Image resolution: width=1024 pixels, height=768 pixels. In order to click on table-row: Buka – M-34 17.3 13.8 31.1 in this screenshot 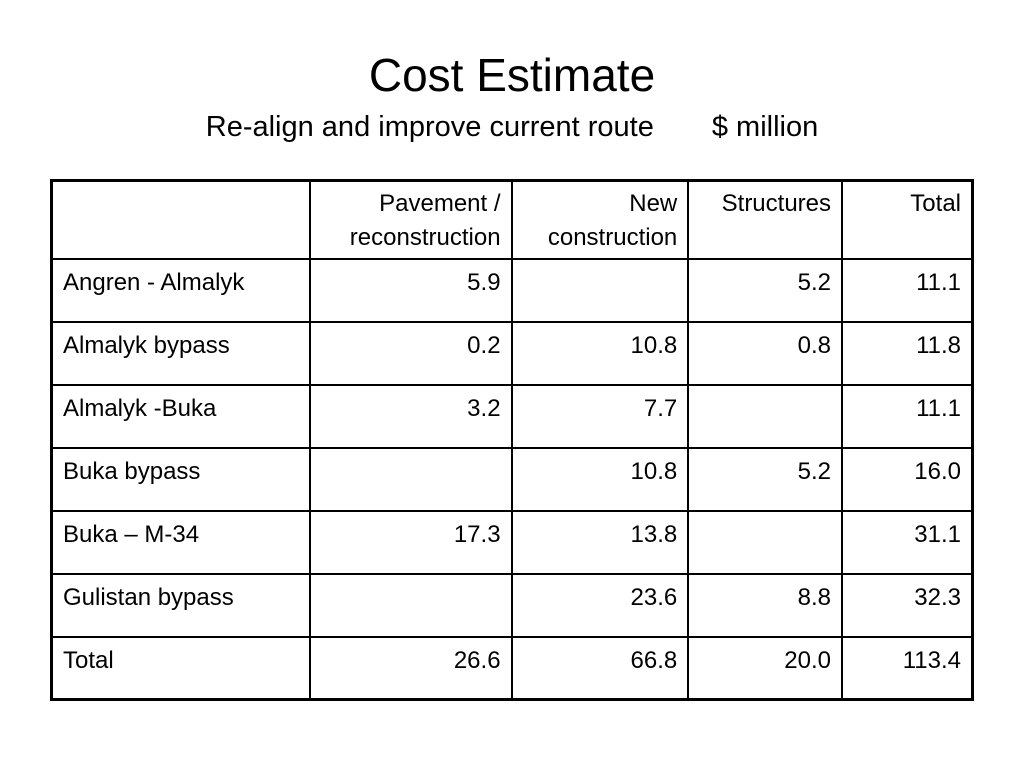, I will do `click(512, 542)`.